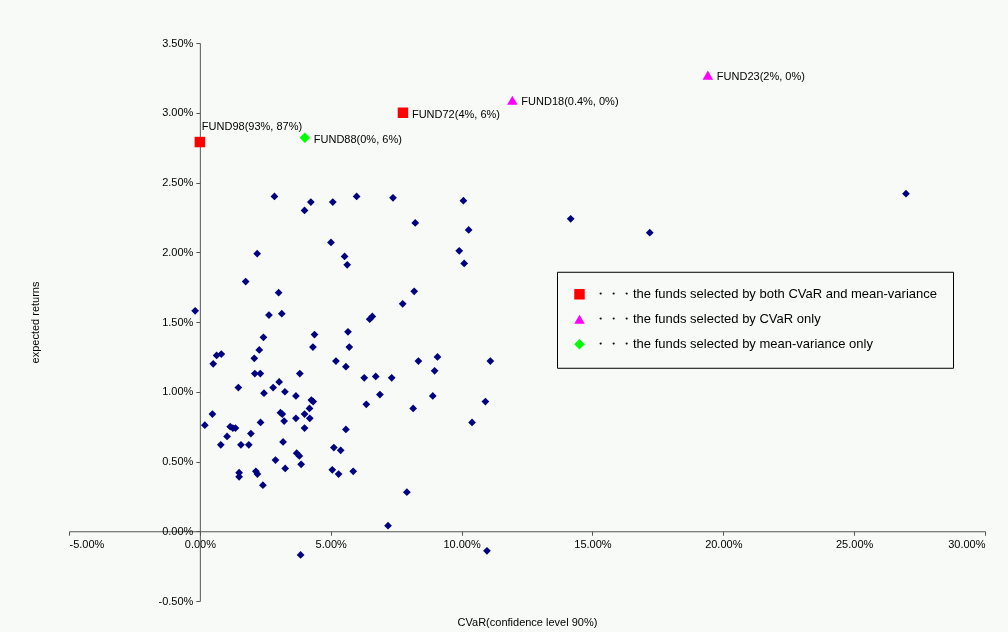 The width and height of the screenshot is (1008, 632). I want to click on y-tick-label: 1.00%, so click(178, 391).